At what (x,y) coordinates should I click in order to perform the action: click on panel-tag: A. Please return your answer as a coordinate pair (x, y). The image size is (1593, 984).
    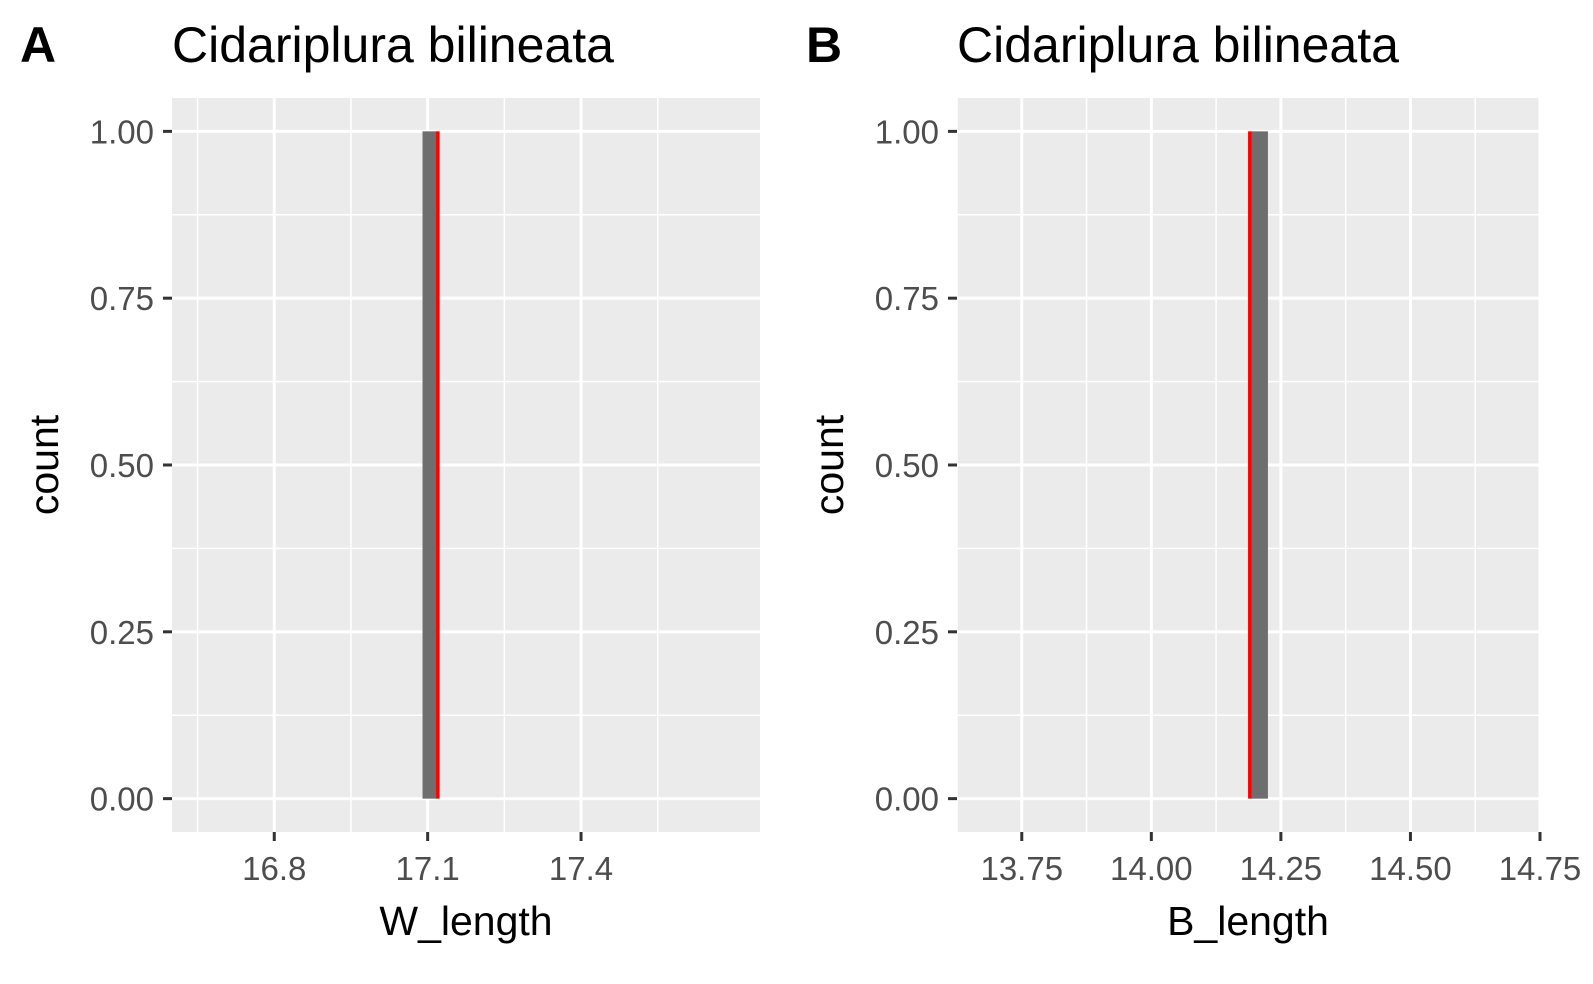
    Looking at the image, I should click on (38, 45).